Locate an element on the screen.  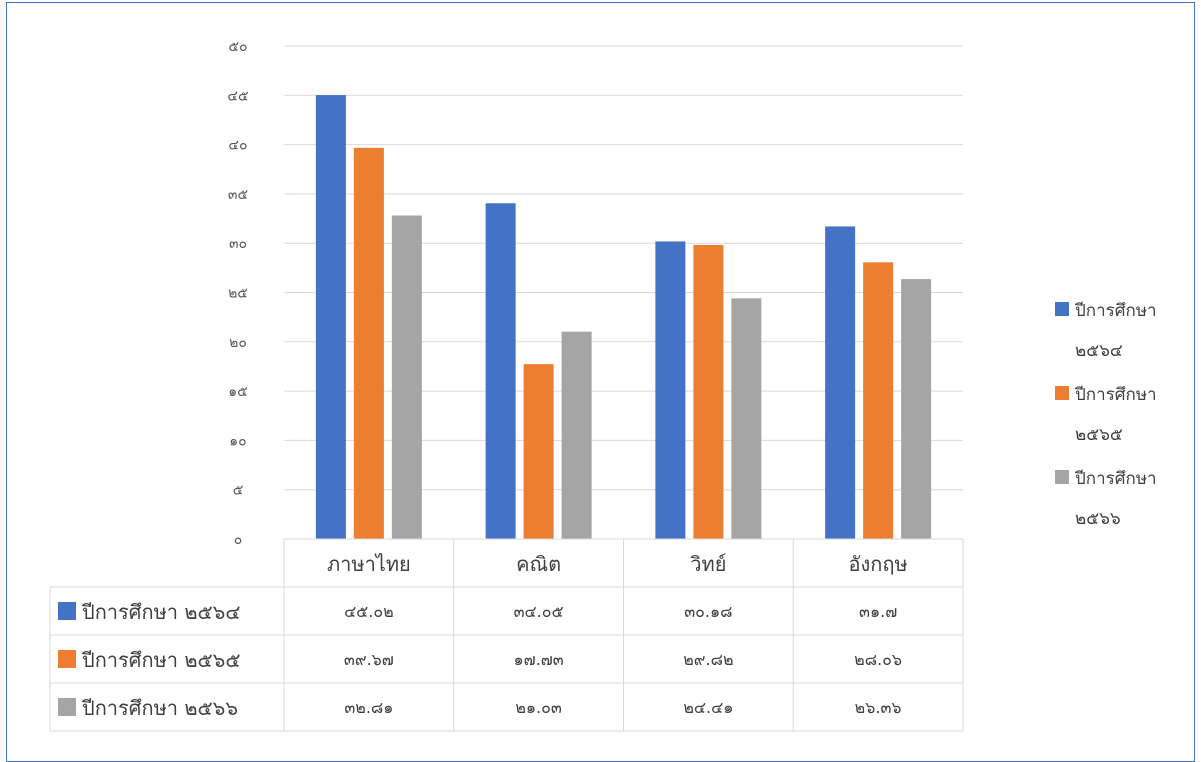
data-cell: ๓๙.๖๗ is located at coordinates (369, 659).